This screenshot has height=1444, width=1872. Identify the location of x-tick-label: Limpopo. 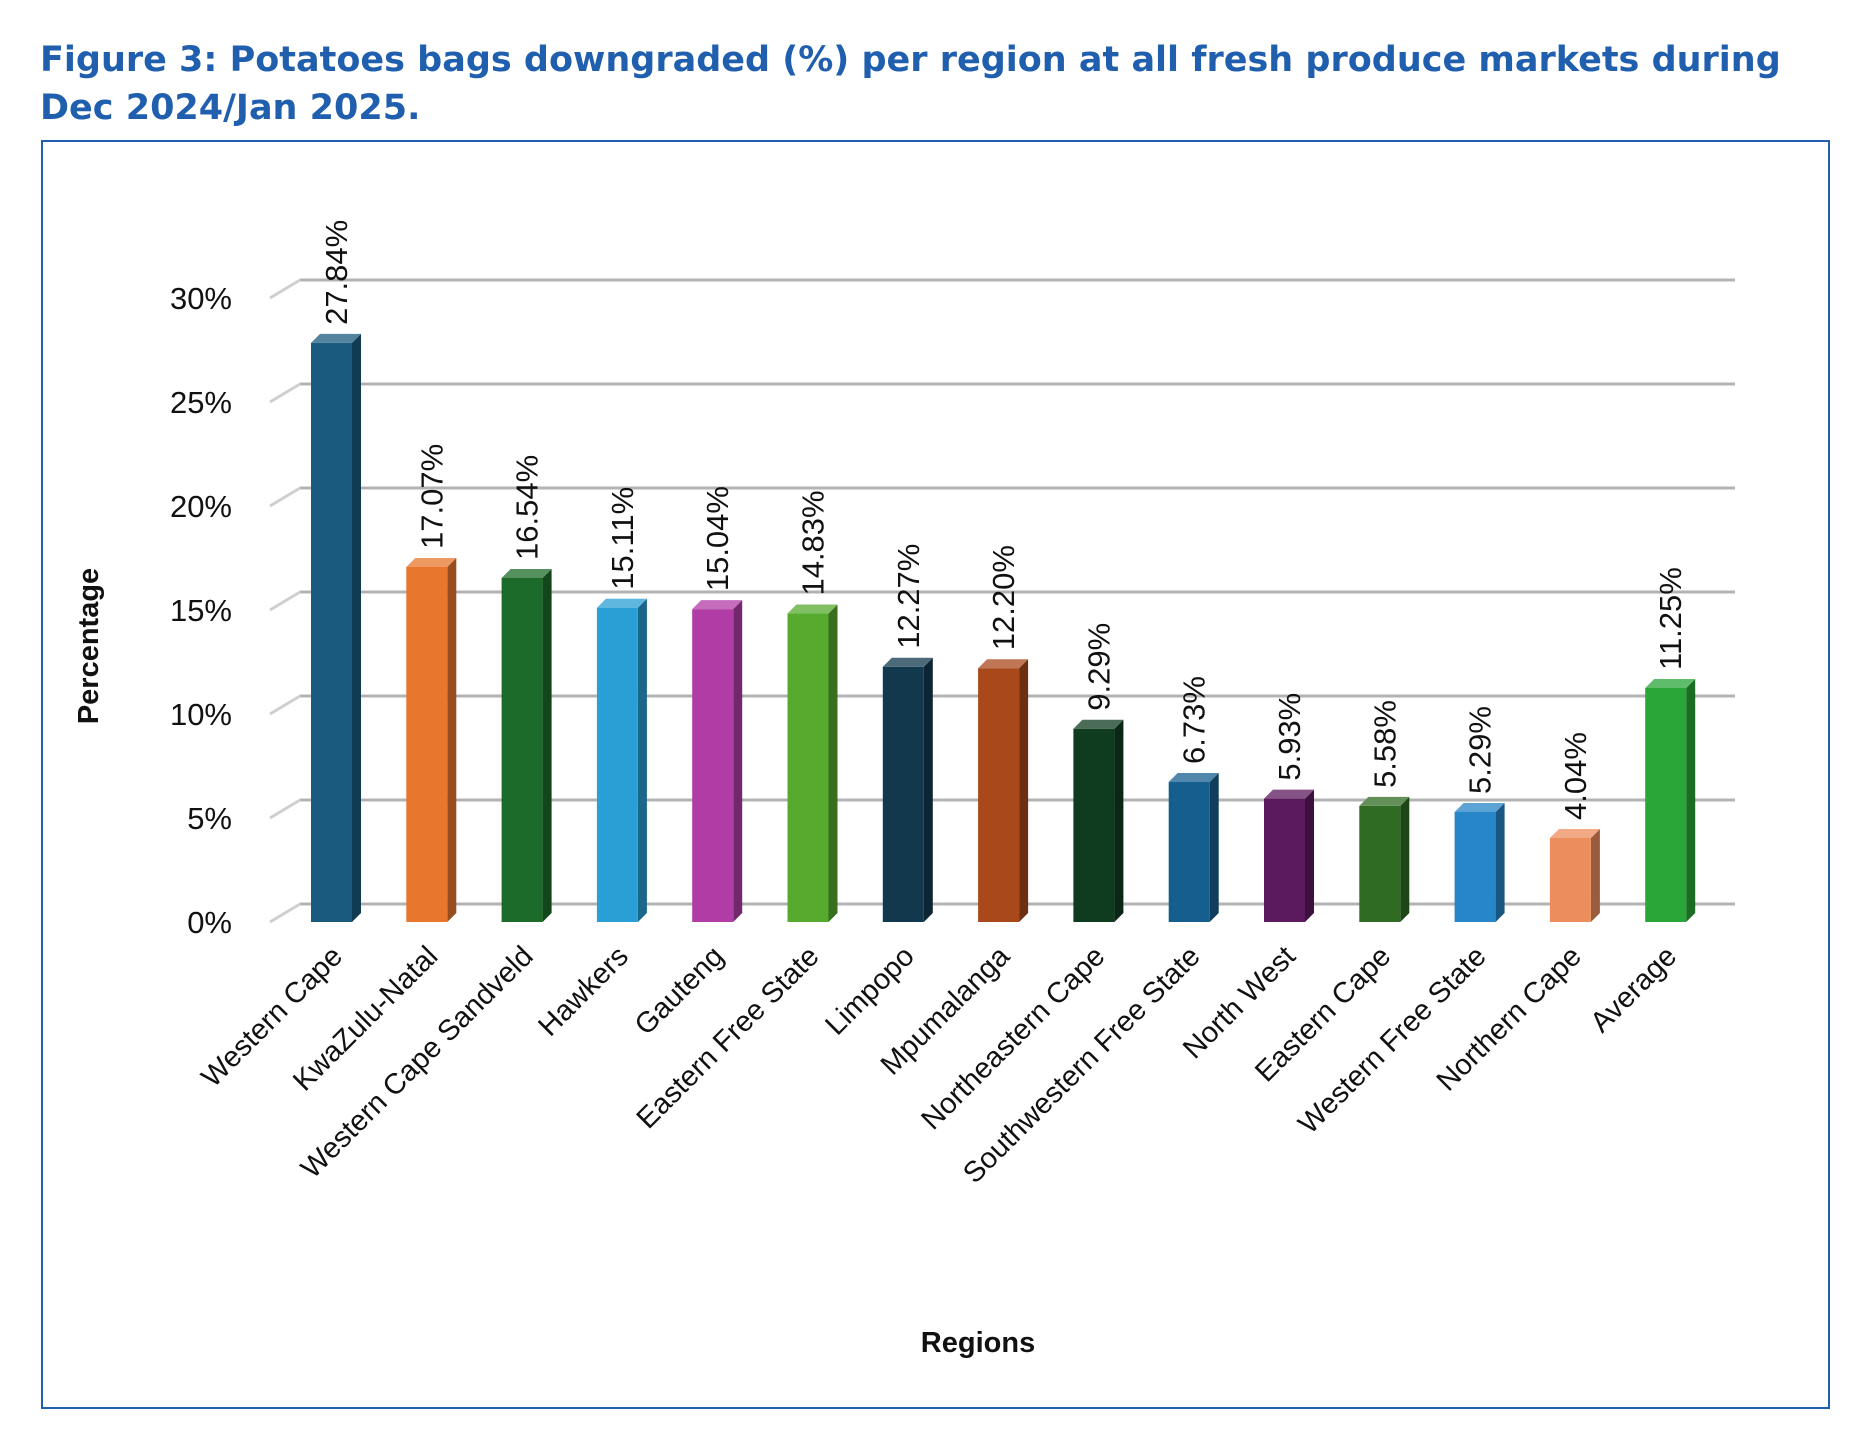
(869, 990).